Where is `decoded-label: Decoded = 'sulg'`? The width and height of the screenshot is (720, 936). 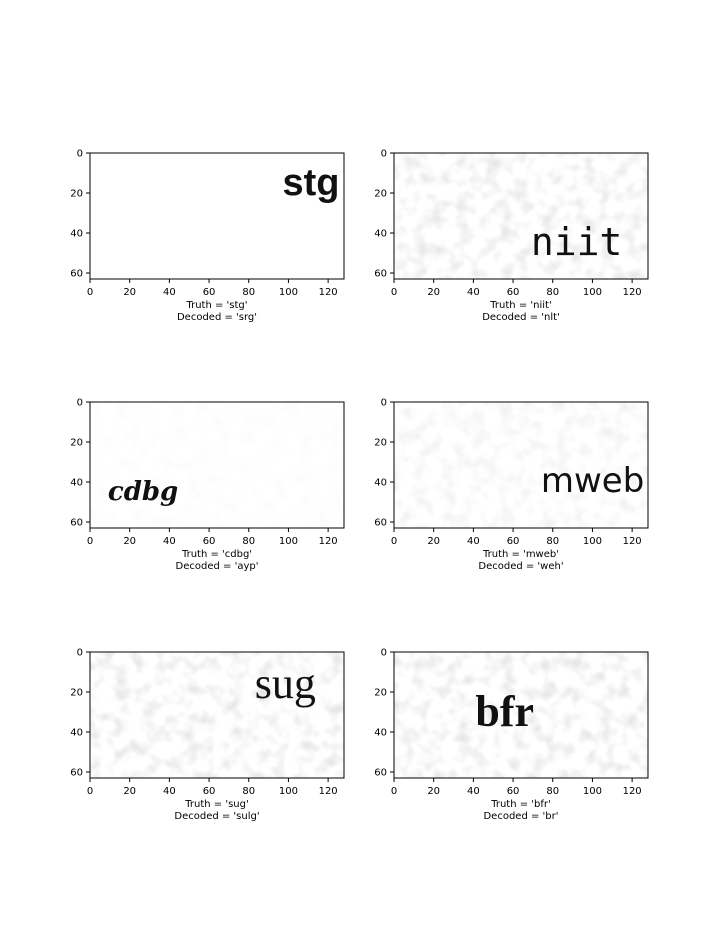 decoded-label: Decoded = 'sulg' is located at coordinates (216, 816).